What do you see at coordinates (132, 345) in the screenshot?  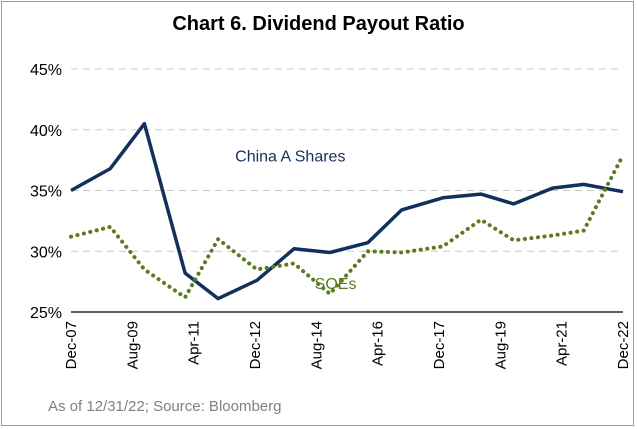 I see `x-tick-label: Aug-09` at bounding box center [132, 345].